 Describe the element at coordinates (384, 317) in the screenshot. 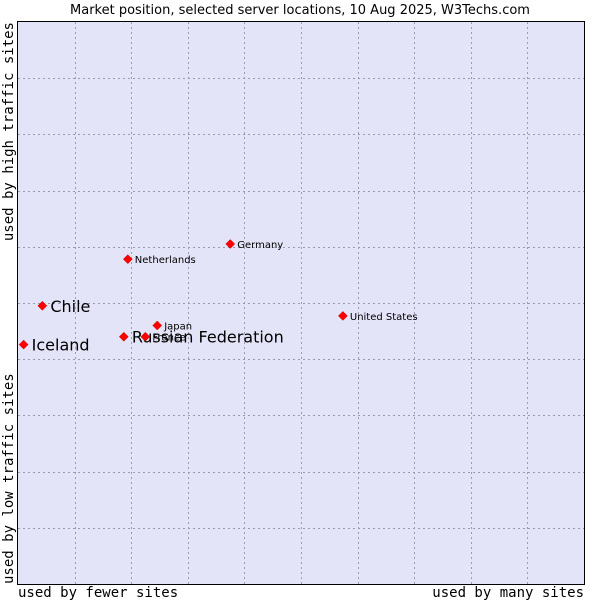

I see `point-label-united-states: United States` at that location.